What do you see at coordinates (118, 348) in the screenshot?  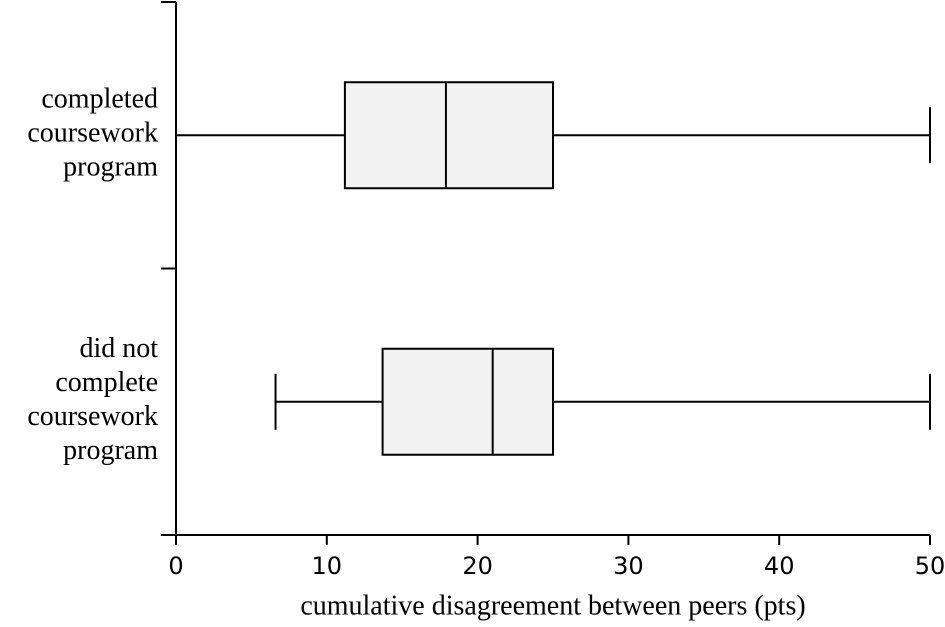 I see `y-tick-label: did not` at bounding box center [118, 348].